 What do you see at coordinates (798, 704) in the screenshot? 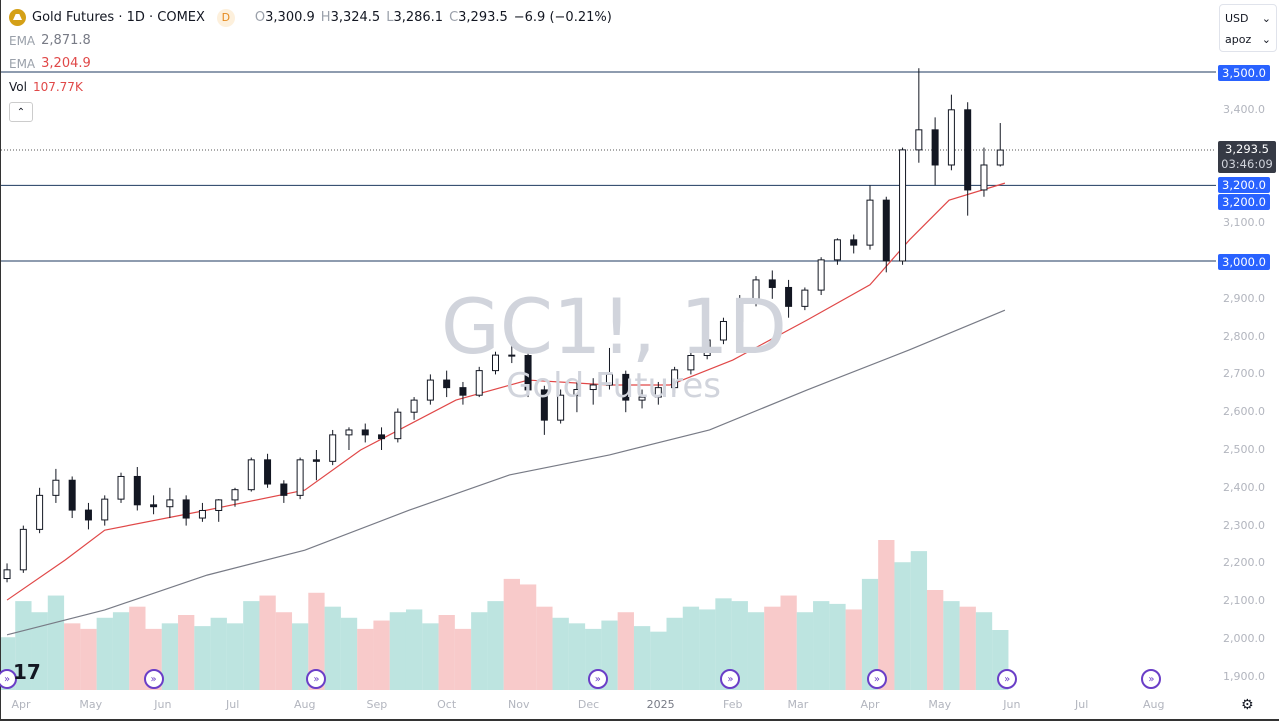
I see `time-tick: Mar` at bounding box center [798, 704].